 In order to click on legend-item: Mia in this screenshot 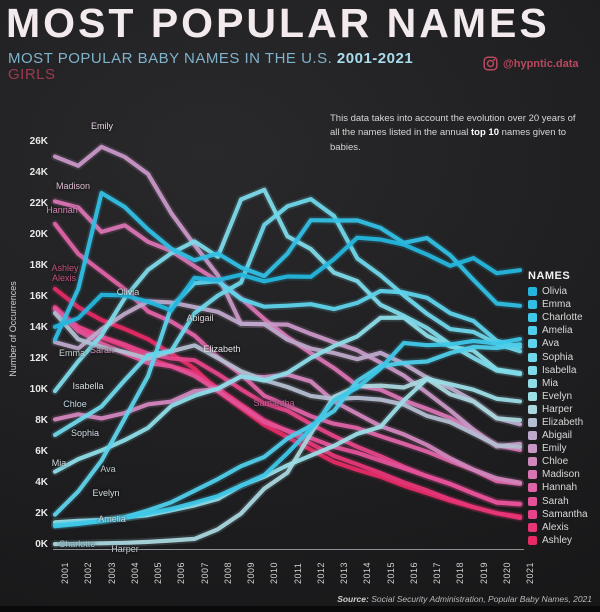, I will do `click(564, 383)`.